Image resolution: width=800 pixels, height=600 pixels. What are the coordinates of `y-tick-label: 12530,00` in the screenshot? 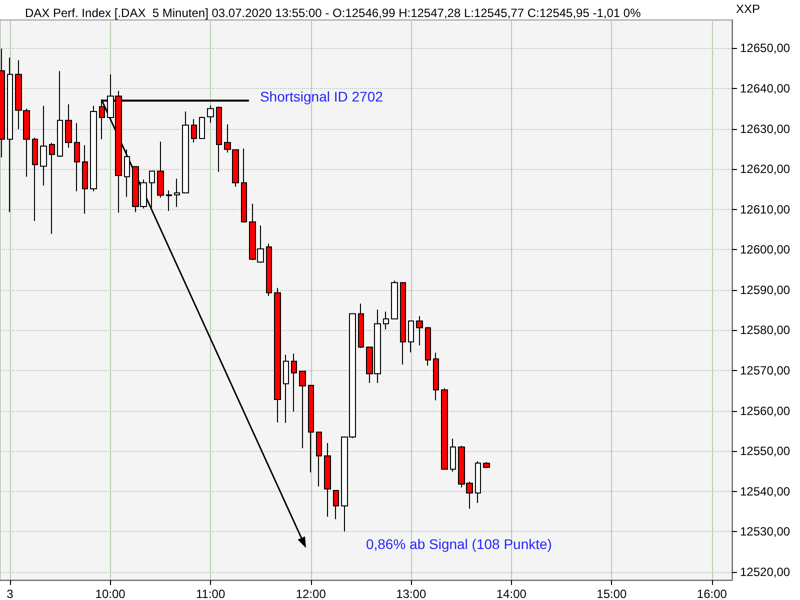 It's located at (765, 531).